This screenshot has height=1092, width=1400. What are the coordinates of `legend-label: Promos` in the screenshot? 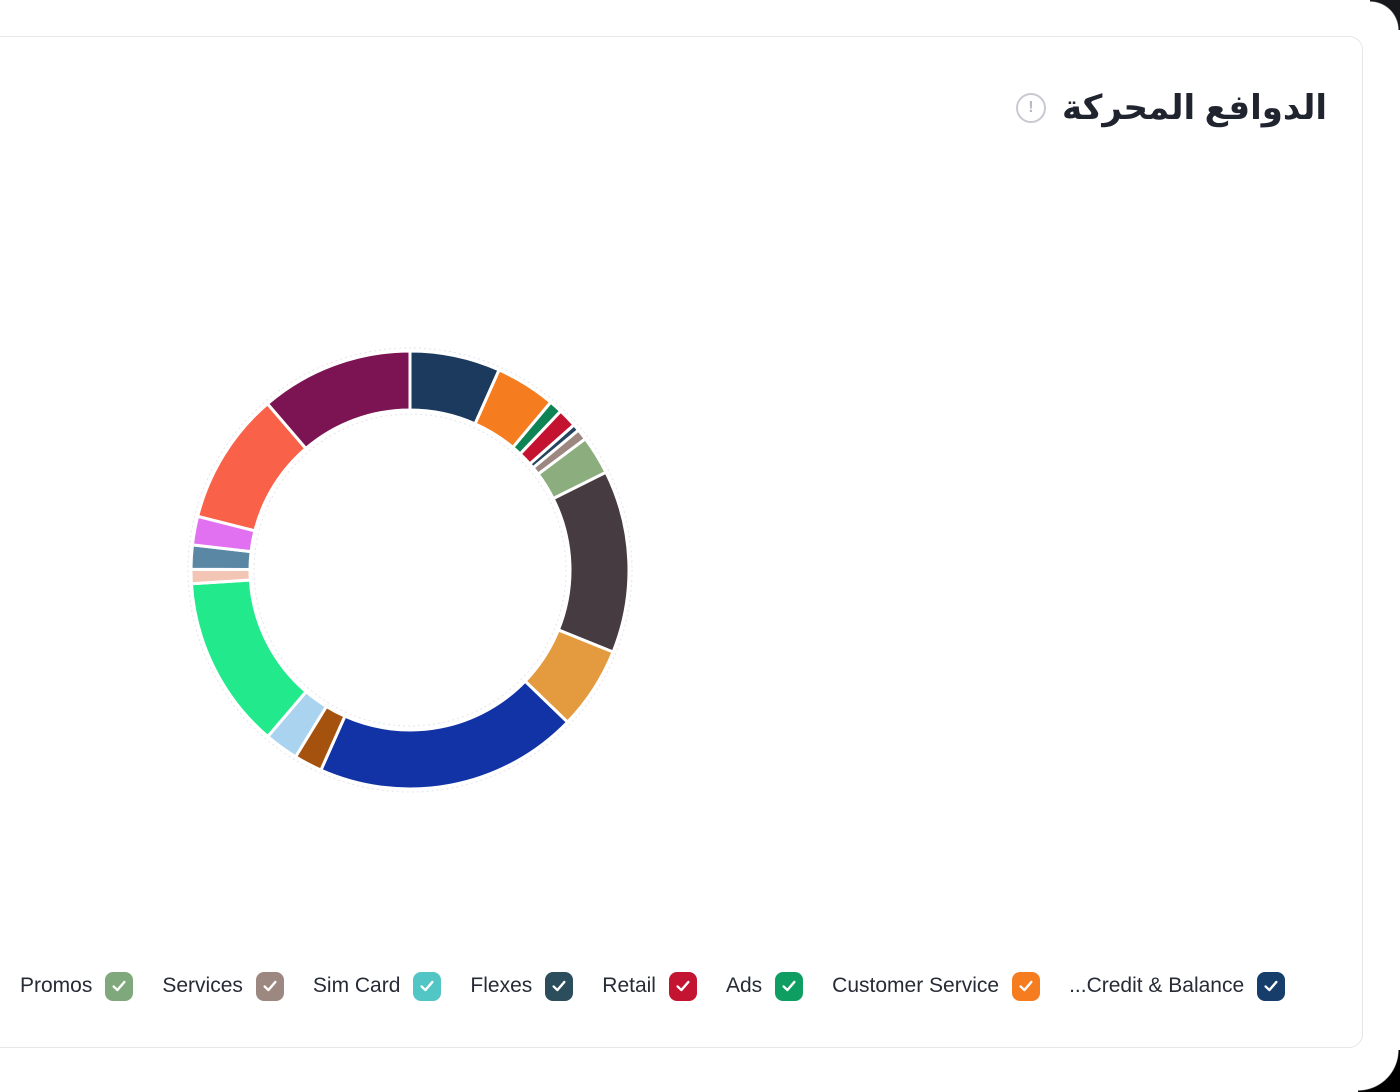 It's located at (56, 985).